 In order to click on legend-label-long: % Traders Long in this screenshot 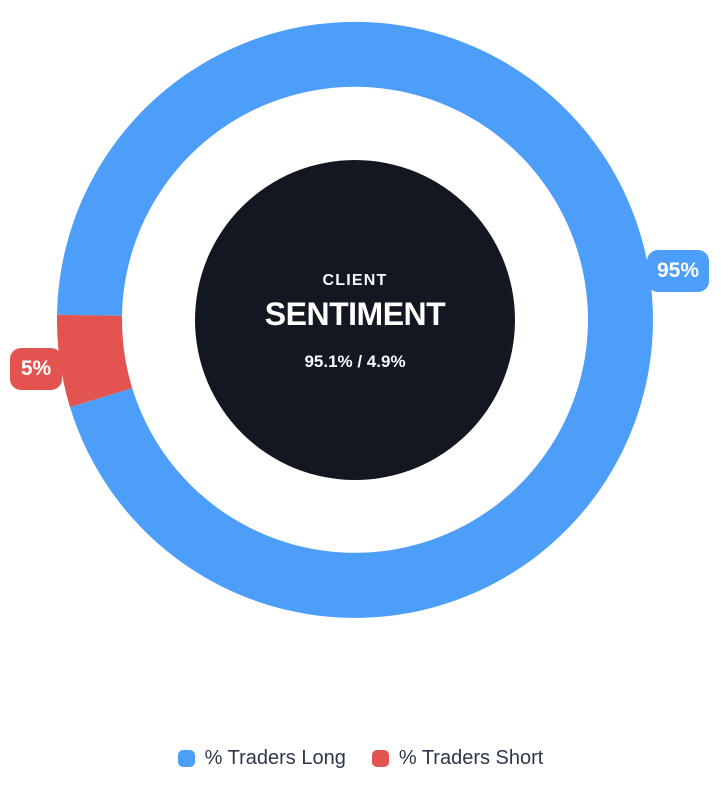, I will do `click(275, 758)`.